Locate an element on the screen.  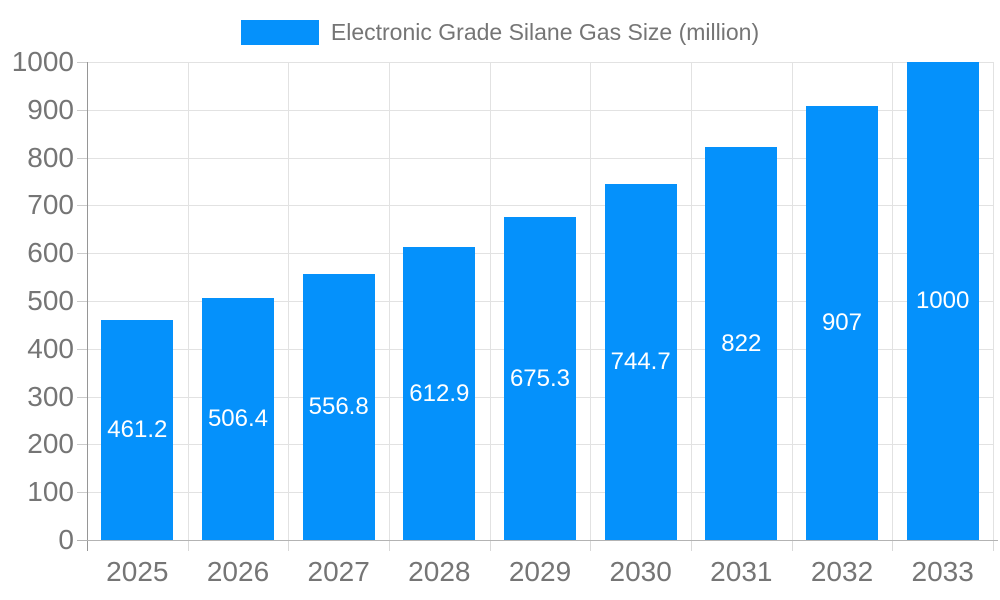
bar-value-label: 556.8 is located at coordinates (338, 406).